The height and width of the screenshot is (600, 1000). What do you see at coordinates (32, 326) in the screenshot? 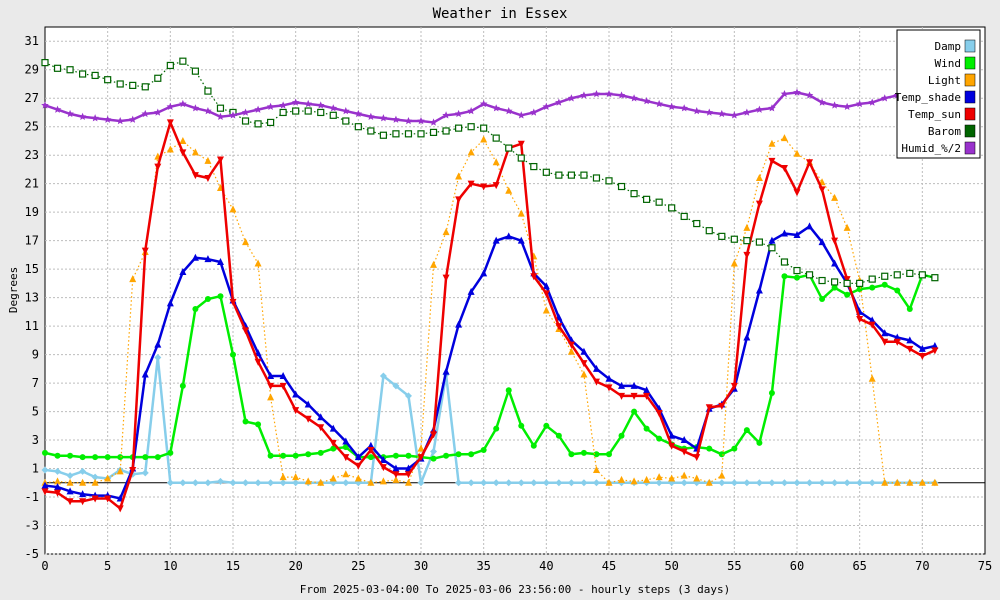
I see `y-tick-label: 11` at bounding box center [32, 326].